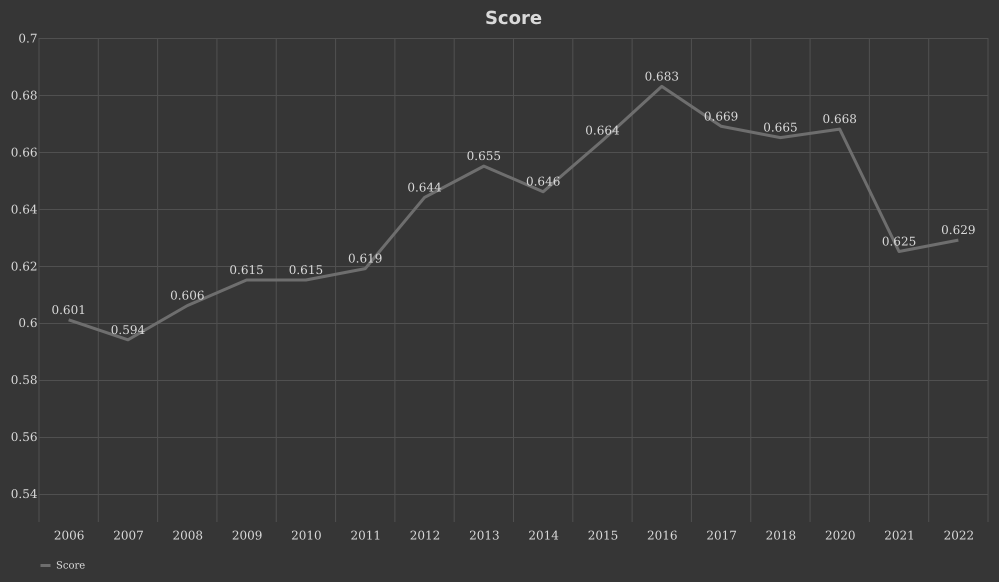  Describe the element at coordinates (662, 535) in the screenshot. I see `x-tick-label: 2016` at that location.